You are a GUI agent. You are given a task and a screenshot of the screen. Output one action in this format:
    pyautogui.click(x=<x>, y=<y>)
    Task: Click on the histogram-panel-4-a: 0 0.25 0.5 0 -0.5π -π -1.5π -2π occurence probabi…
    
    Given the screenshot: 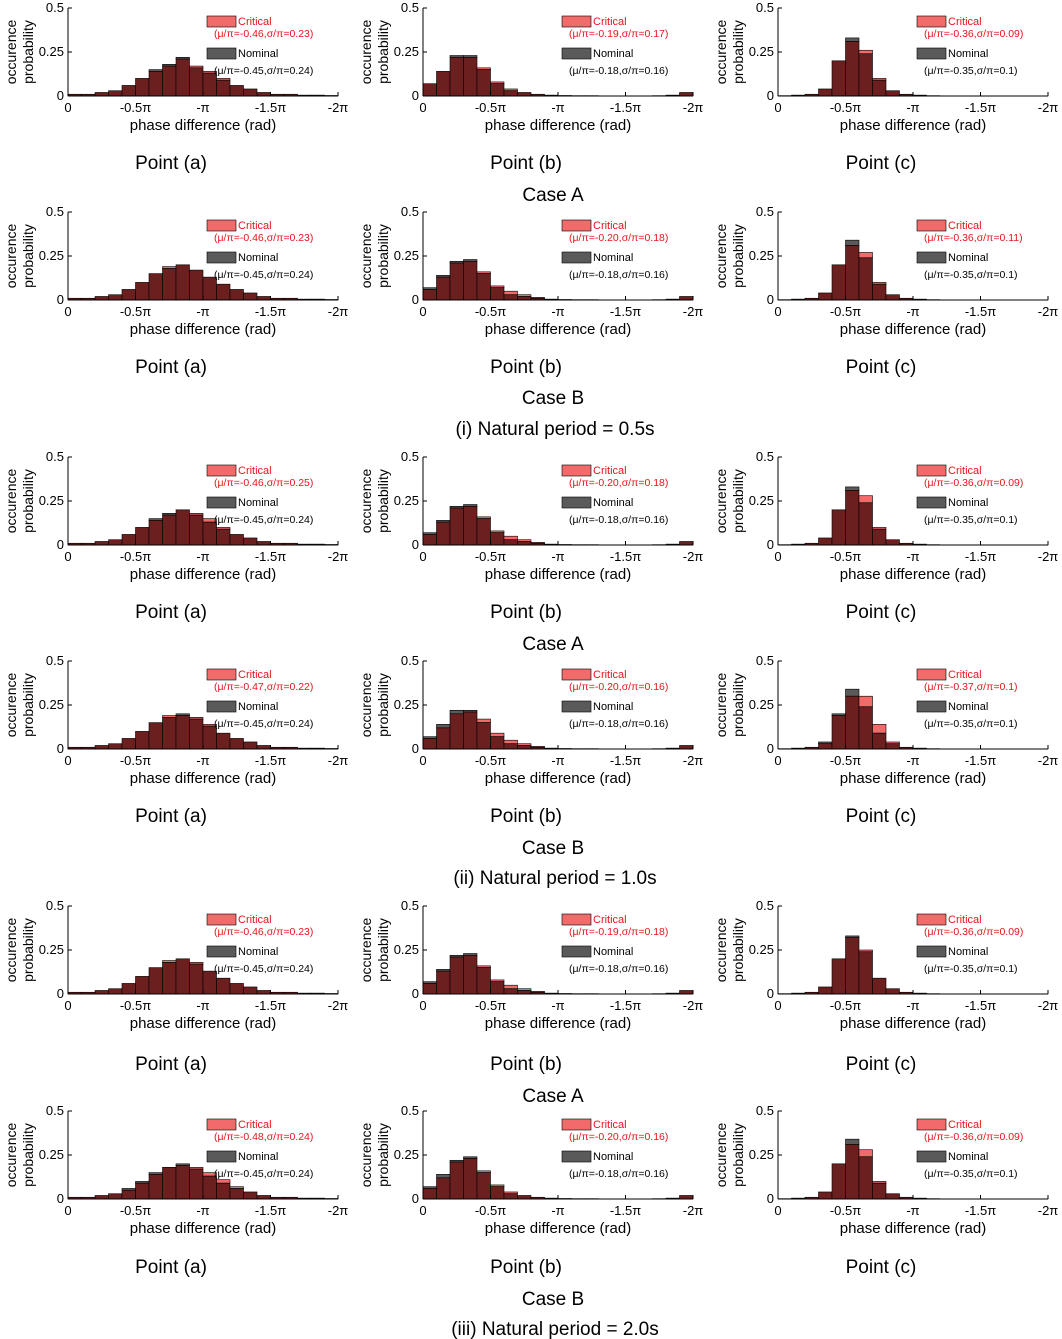 What is the action you would take?
    pyautogui.click(x=175, y=720)
    